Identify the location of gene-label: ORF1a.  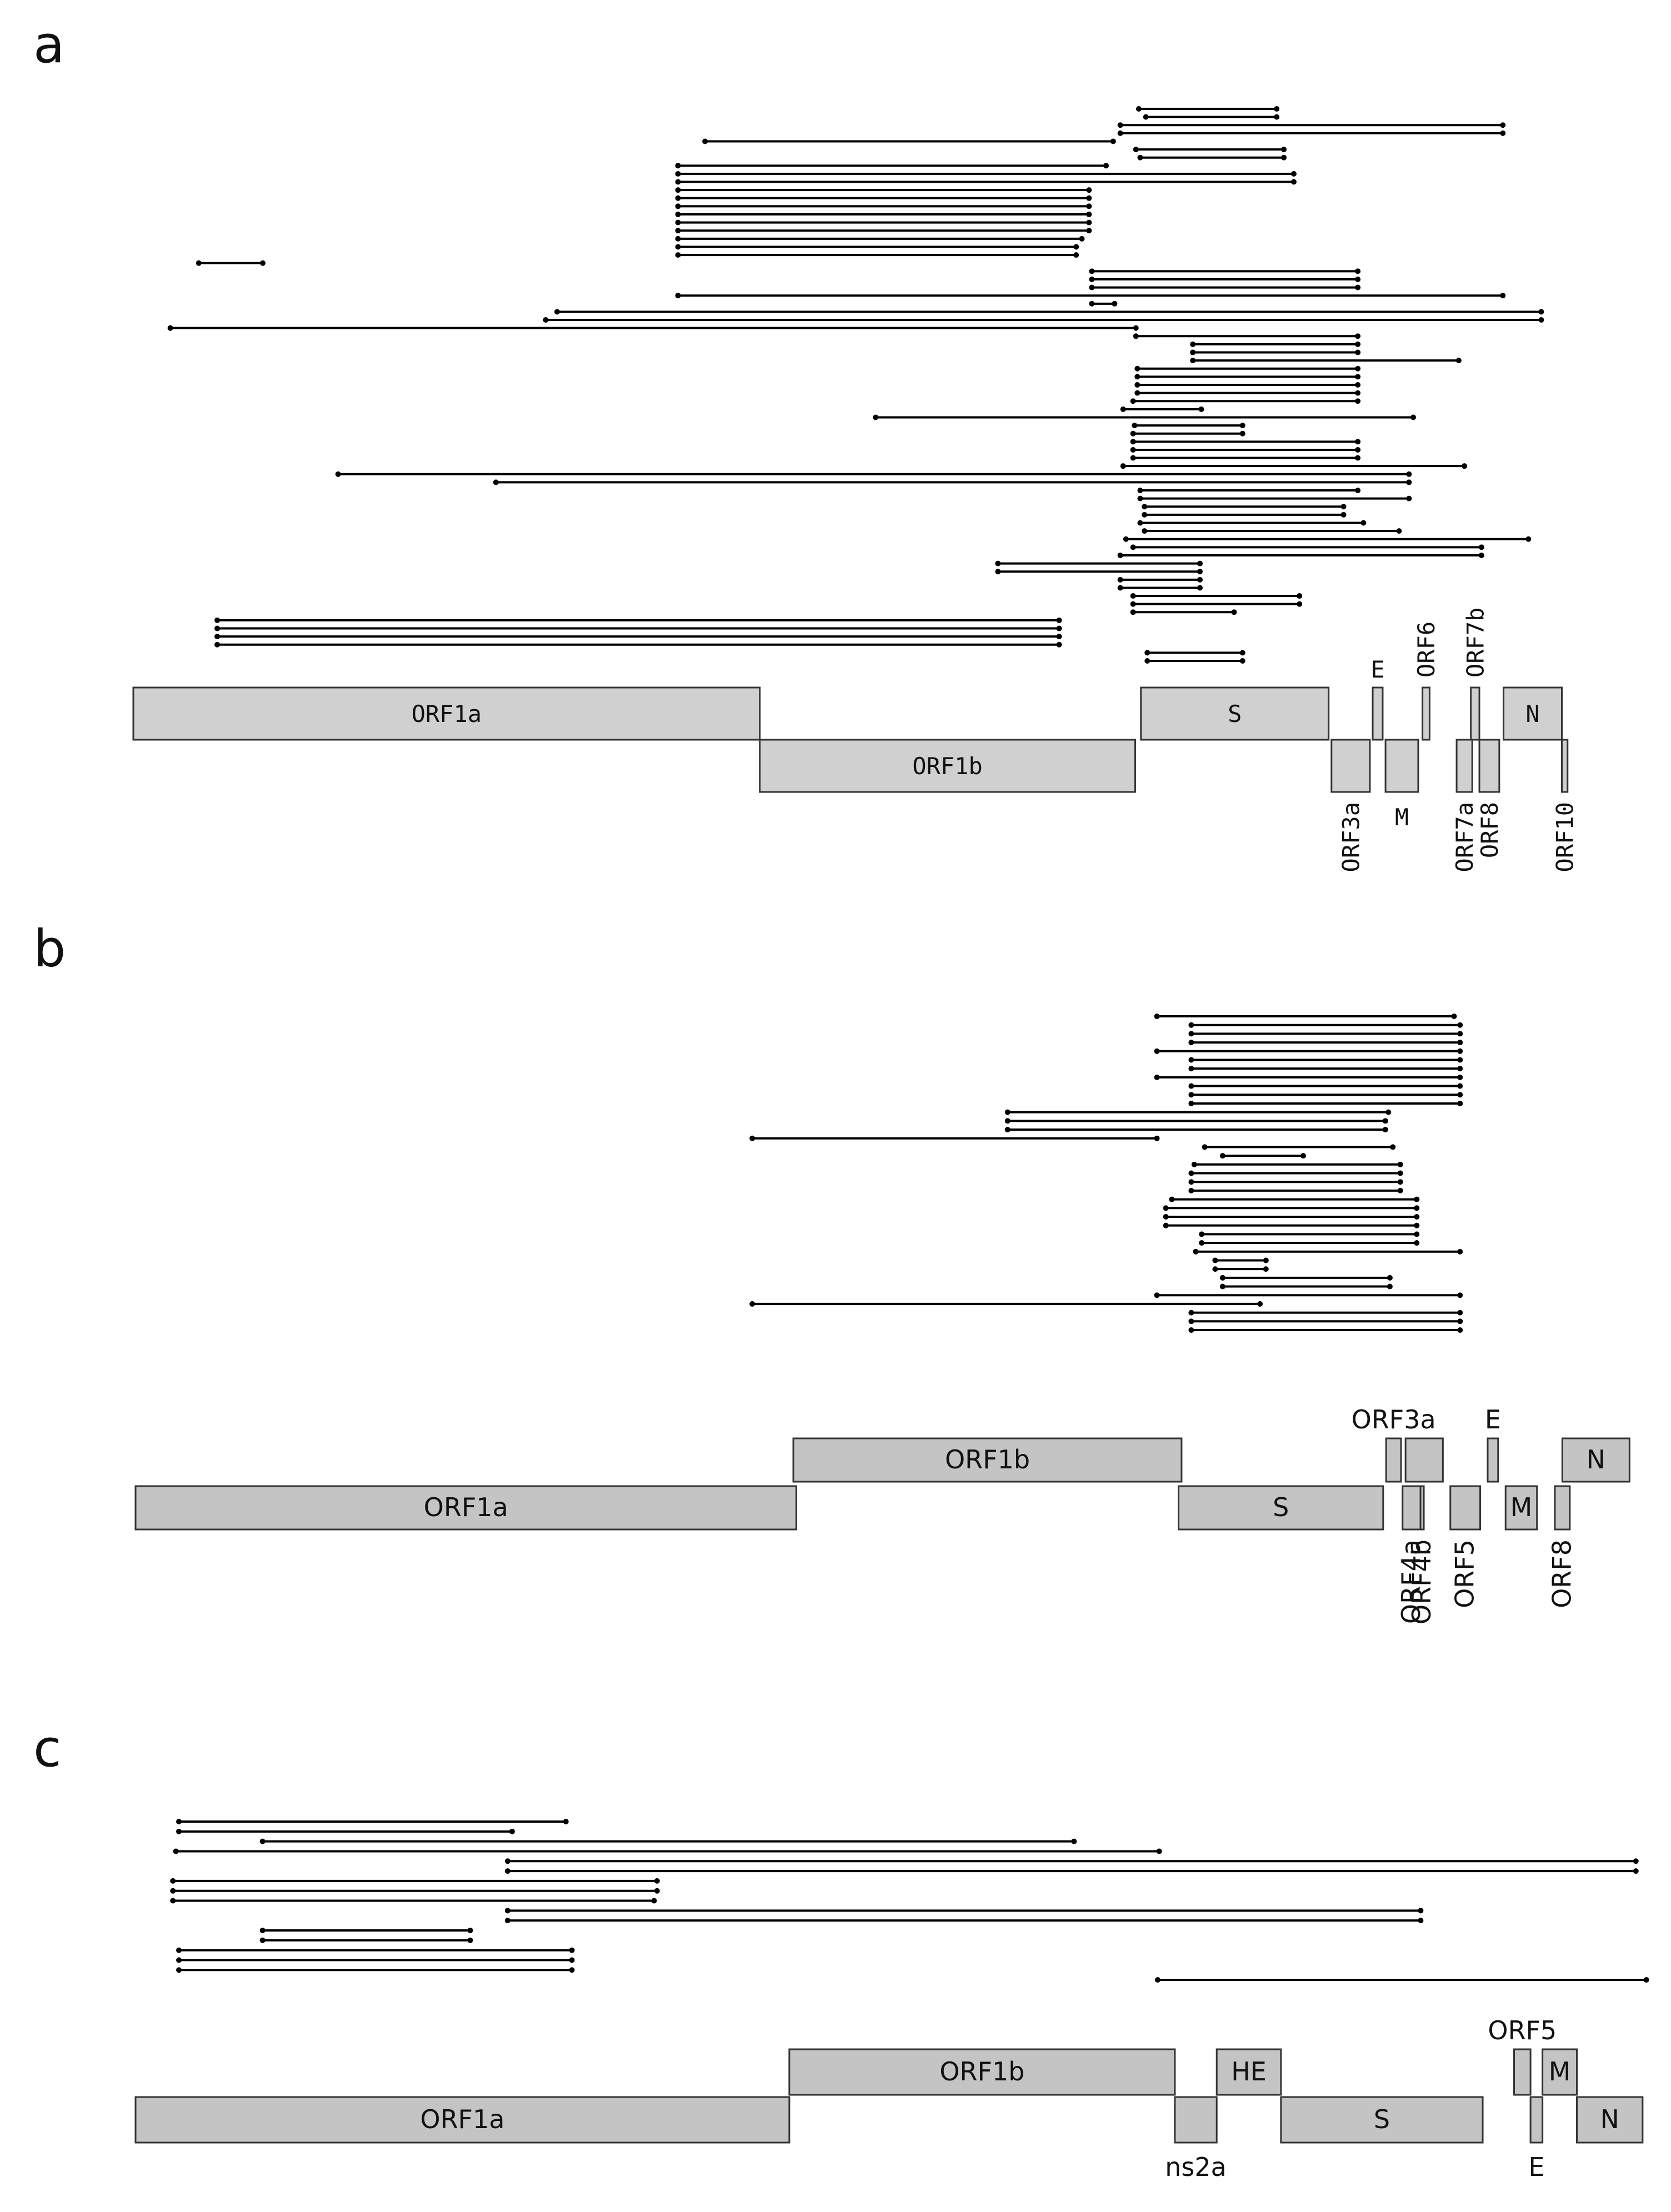
(466, 1507).